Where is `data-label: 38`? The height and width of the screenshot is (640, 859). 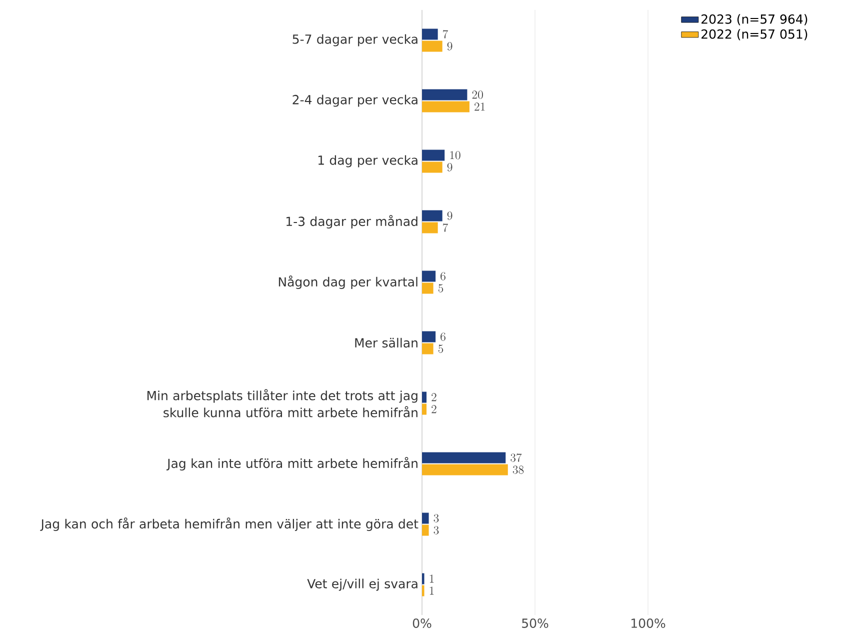 data-label: 38 is located at coordinates (518, 470).